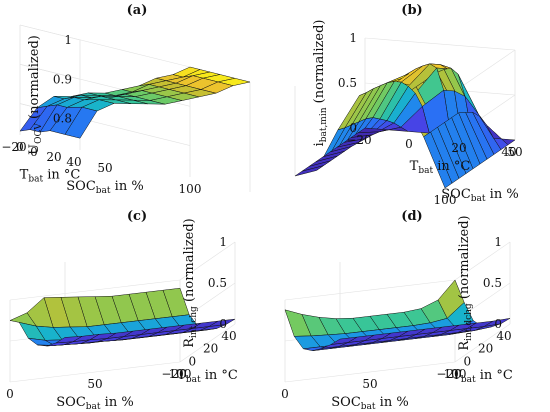 The height and width of the screenshot is (412, 550). I want to click on z-axis-label: ibat,min (normalized), so click(320, 83).